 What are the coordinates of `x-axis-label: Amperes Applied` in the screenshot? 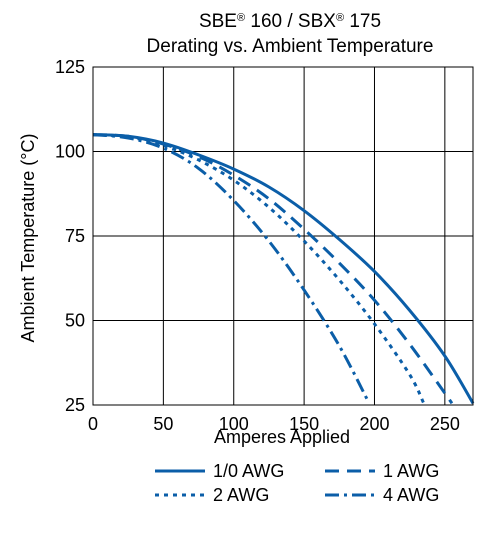 It's located at (282, 437).